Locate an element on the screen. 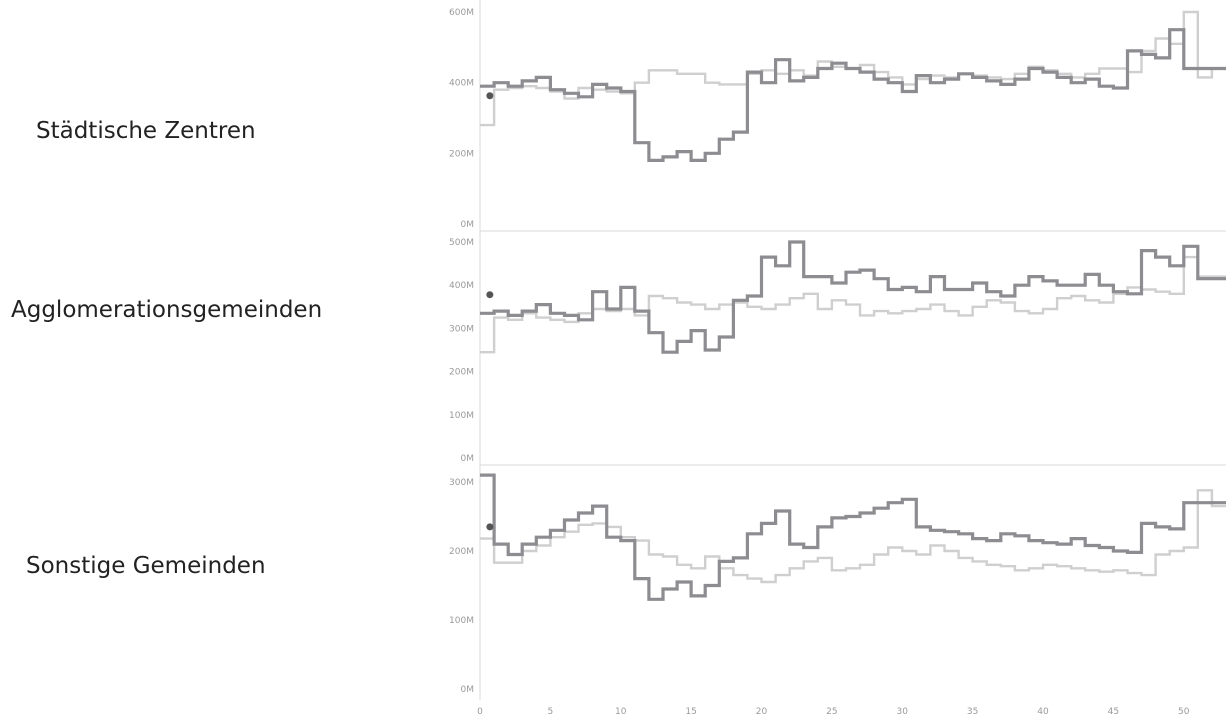 The height and width of the screenshot is (719, 1226). row-label-sonstige-gemeinden: Sonstige Gemeinden is located at coordinates (146, 566).